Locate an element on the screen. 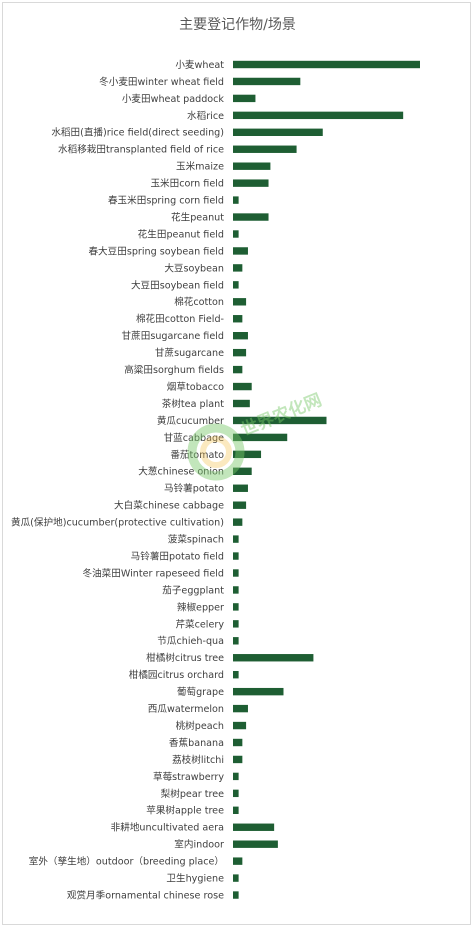 The image size is (475, 929). category-label: 水稻rice is located at coordinates (205, 116).